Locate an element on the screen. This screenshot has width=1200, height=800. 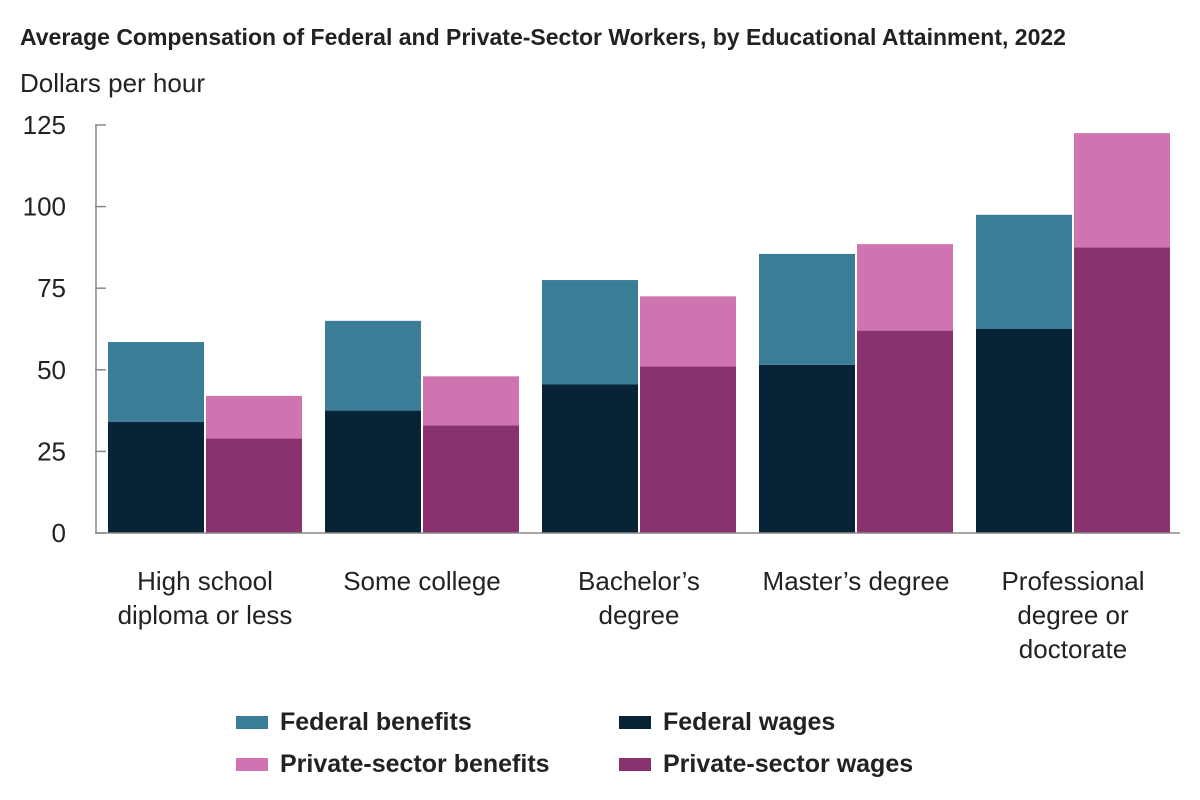
y-axis-unit-label: Dollars per hour is located at coordinates (112, 83).